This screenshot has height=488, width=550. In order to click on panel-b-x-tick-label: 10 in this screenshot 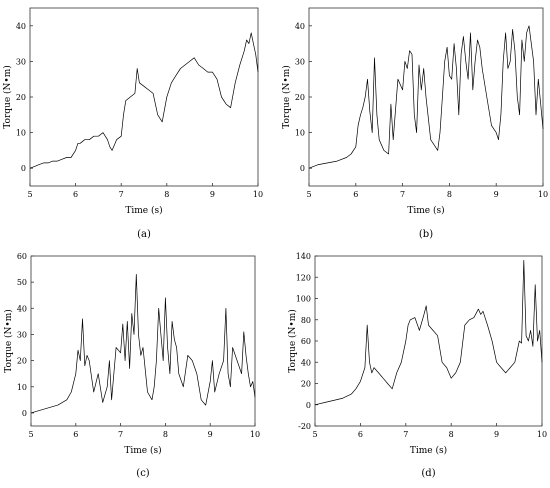, I will do `click(543, 194)`.